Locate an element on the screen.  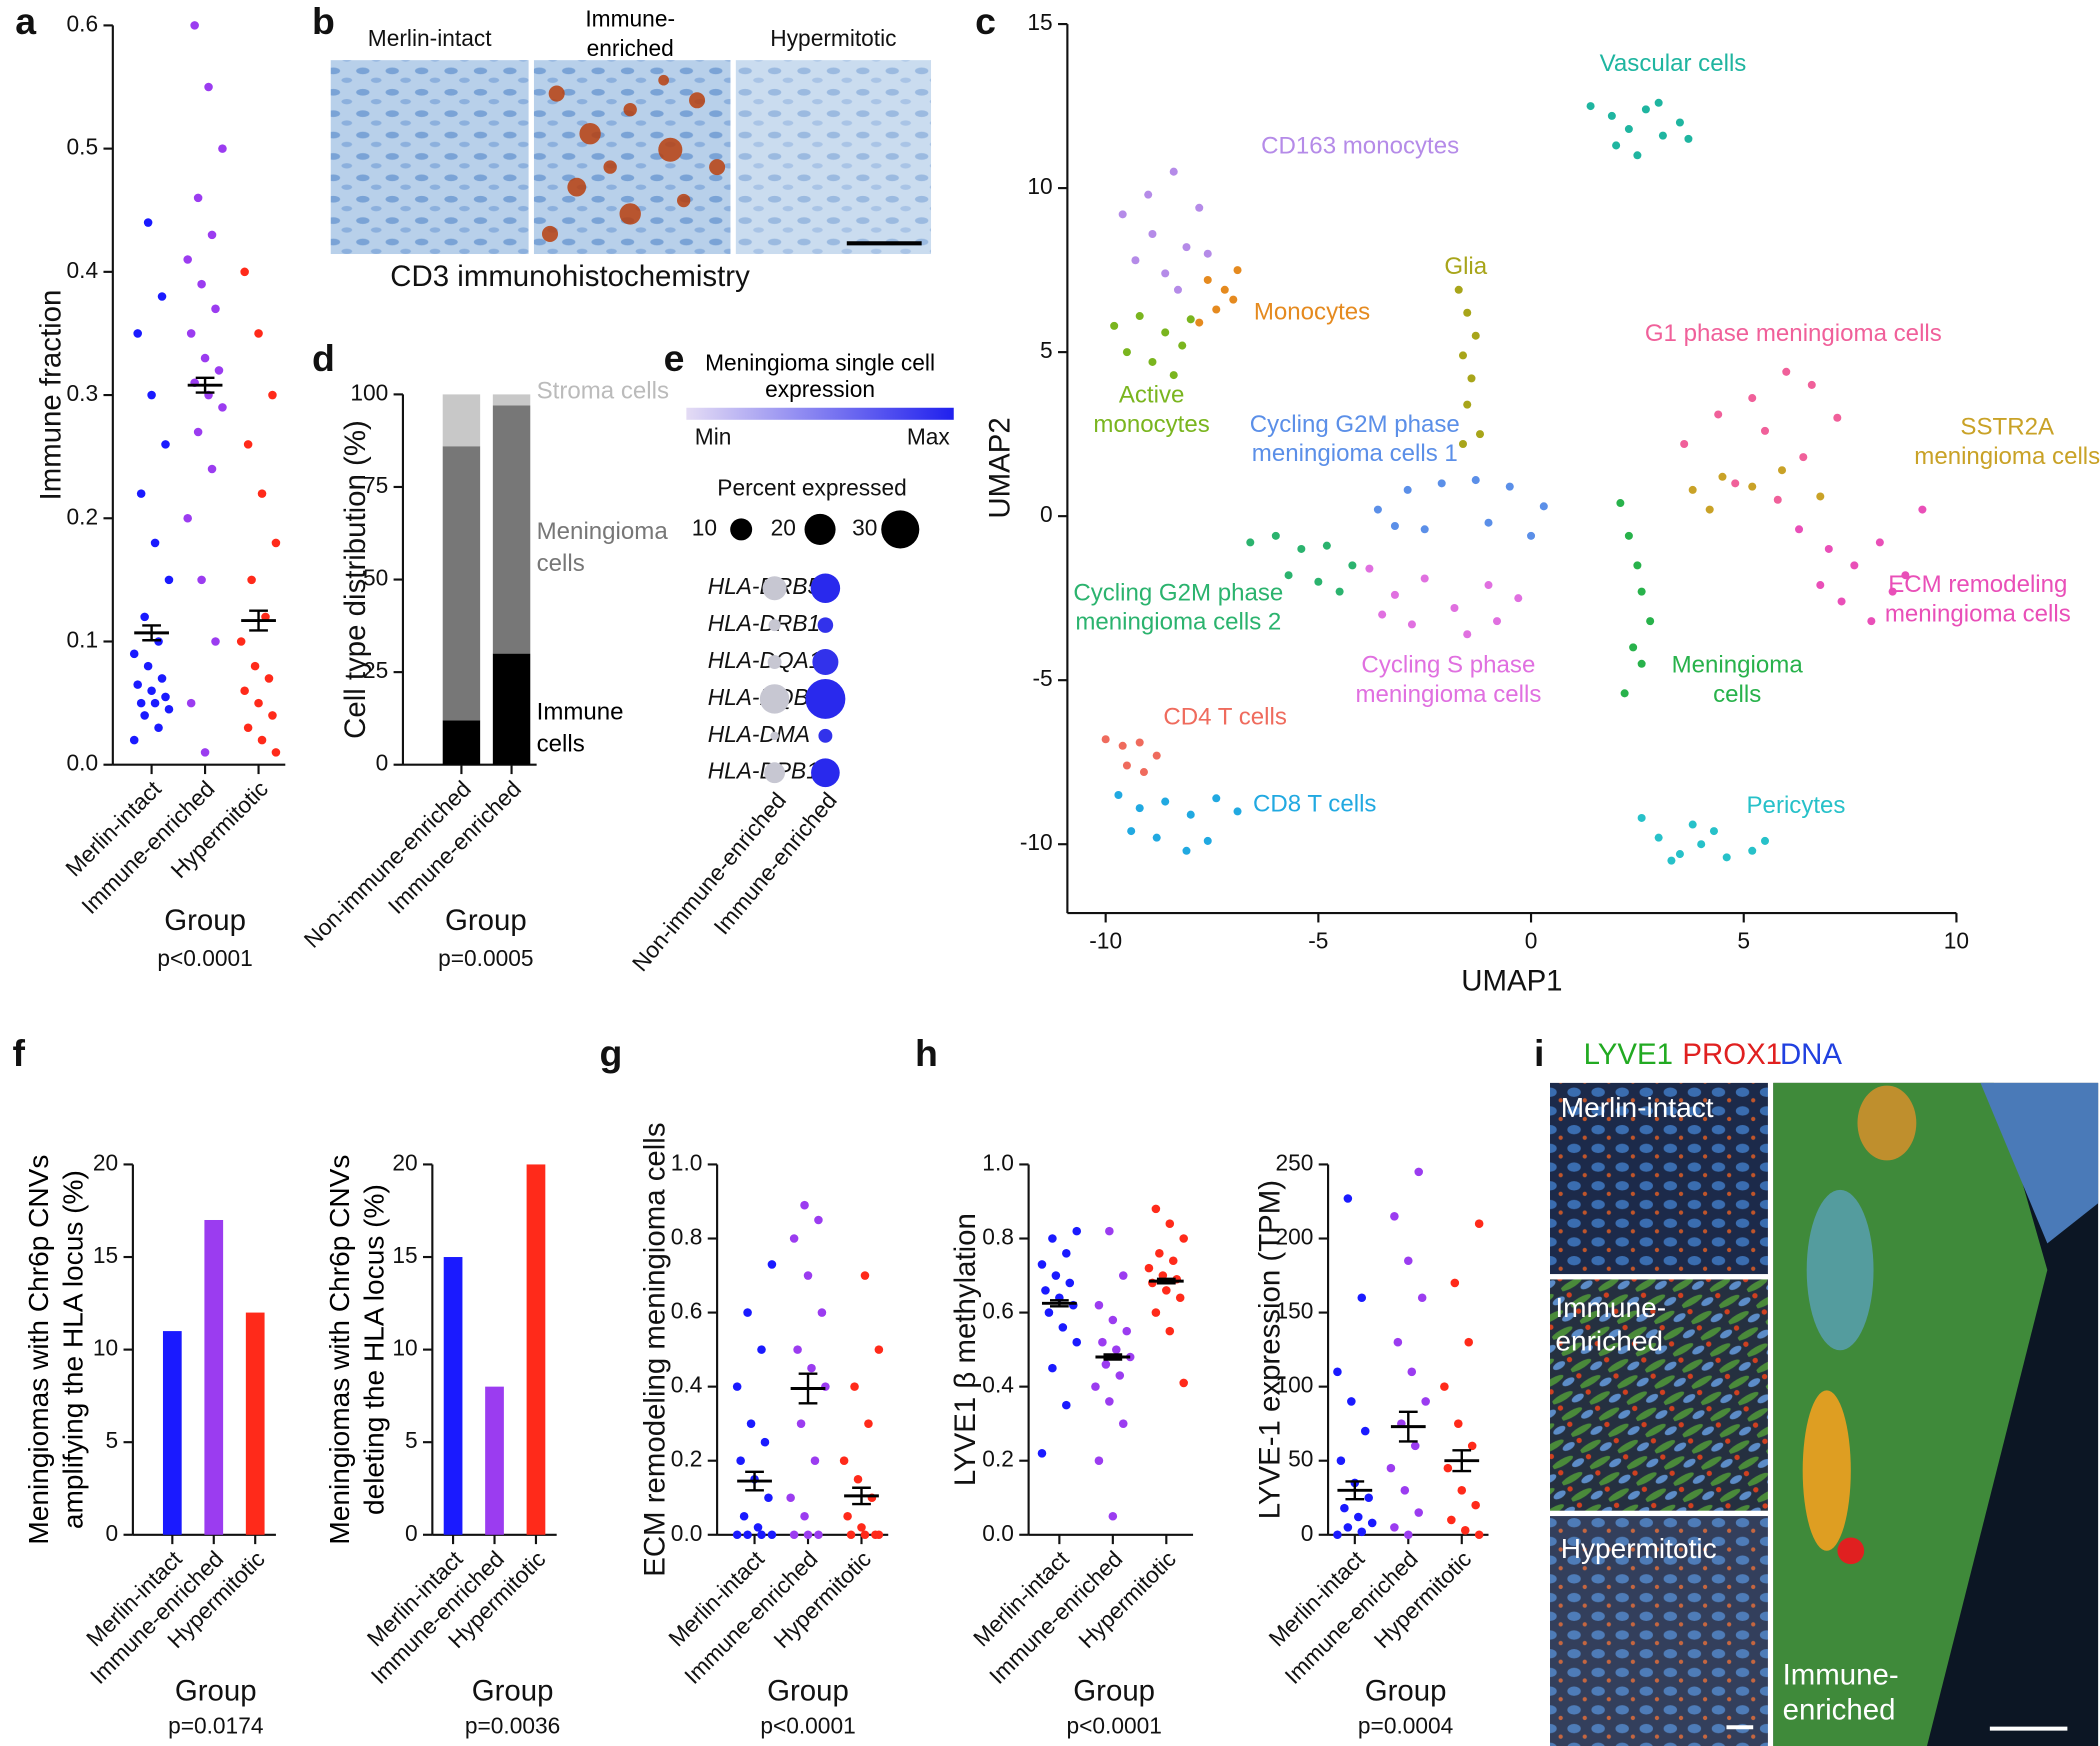
color-min-label: Min is located at coordinates (713, 437).